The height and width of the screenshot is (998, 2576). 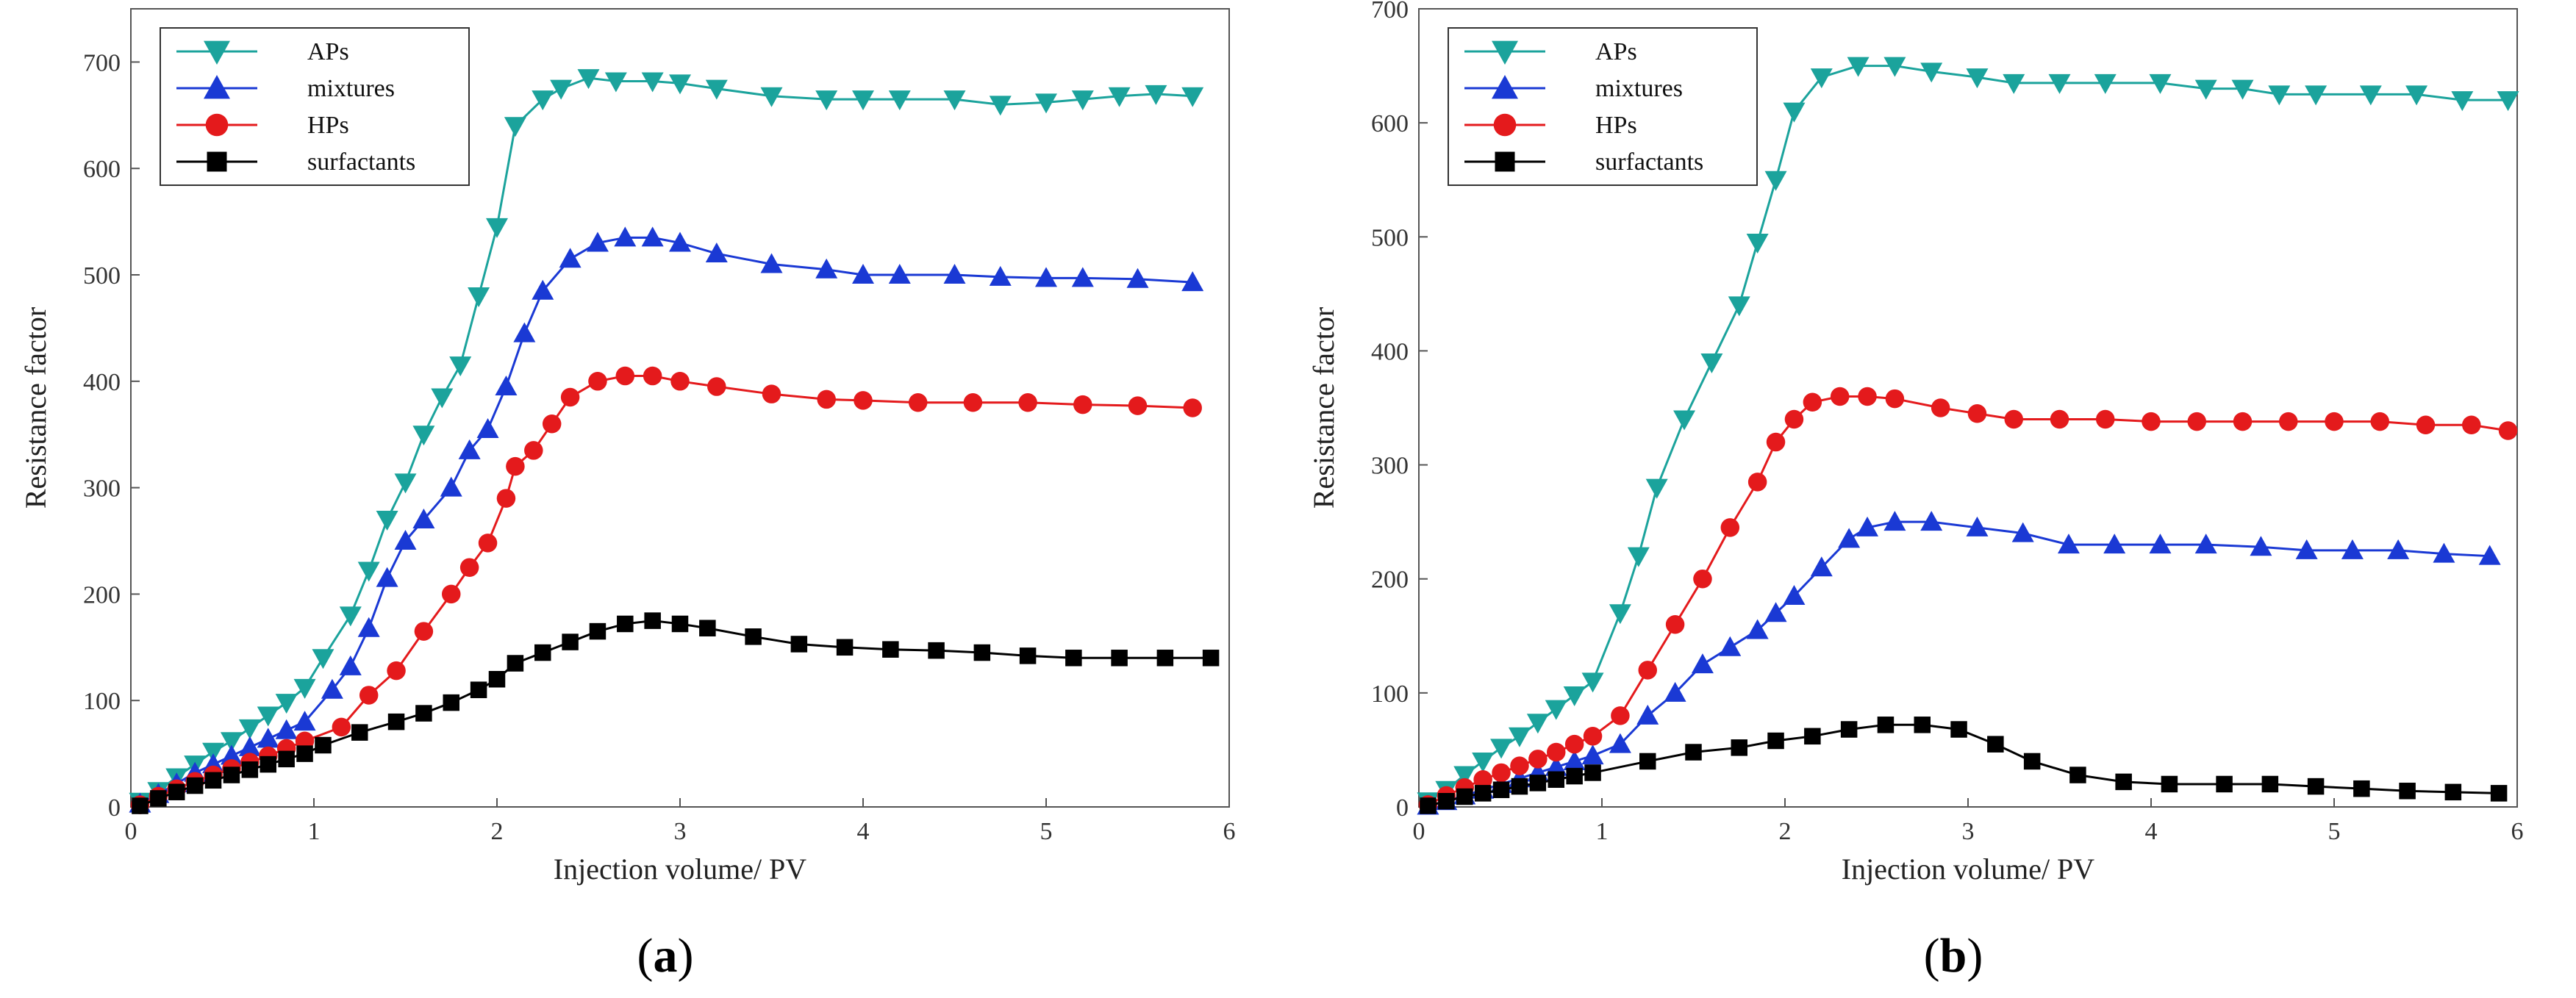 I want to click on chart-b-x-tick-label: 3, so click(x=1968, y=832).